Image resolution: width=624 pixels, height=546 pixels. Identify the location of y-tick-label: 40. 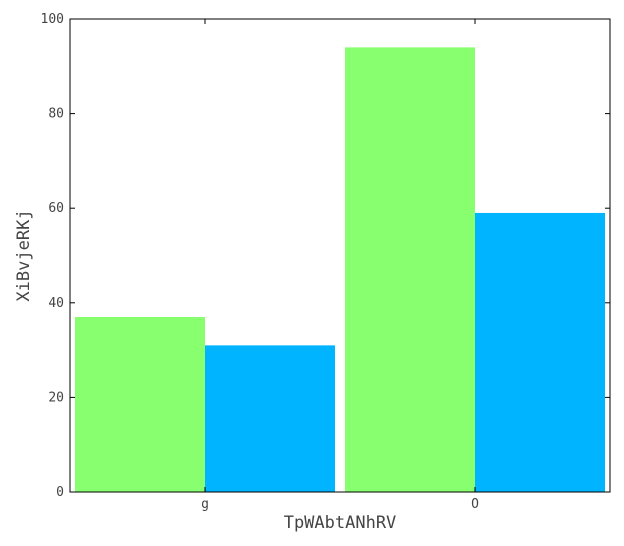
(56, 303).